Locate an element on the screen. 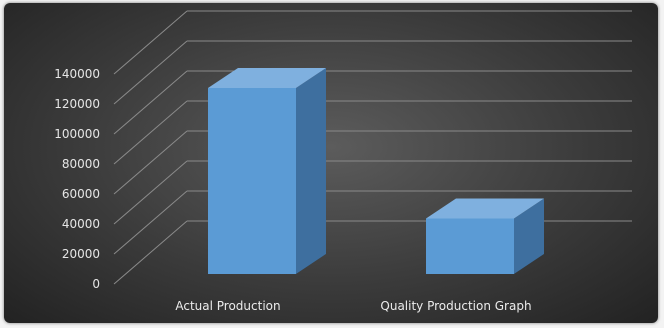 This screenshot has height=328, width=664. y-tick-label: 80000 is located at coordinates (81, 164).